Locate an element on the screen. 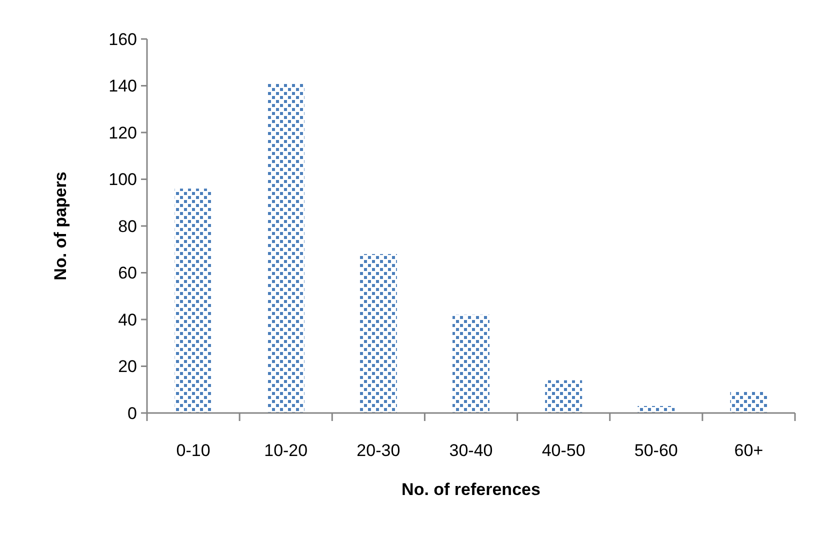 Image resolution: width=839 pixels, height=534 pixels. x-tick-label: 40-50 is located at coordinates (564, 450).